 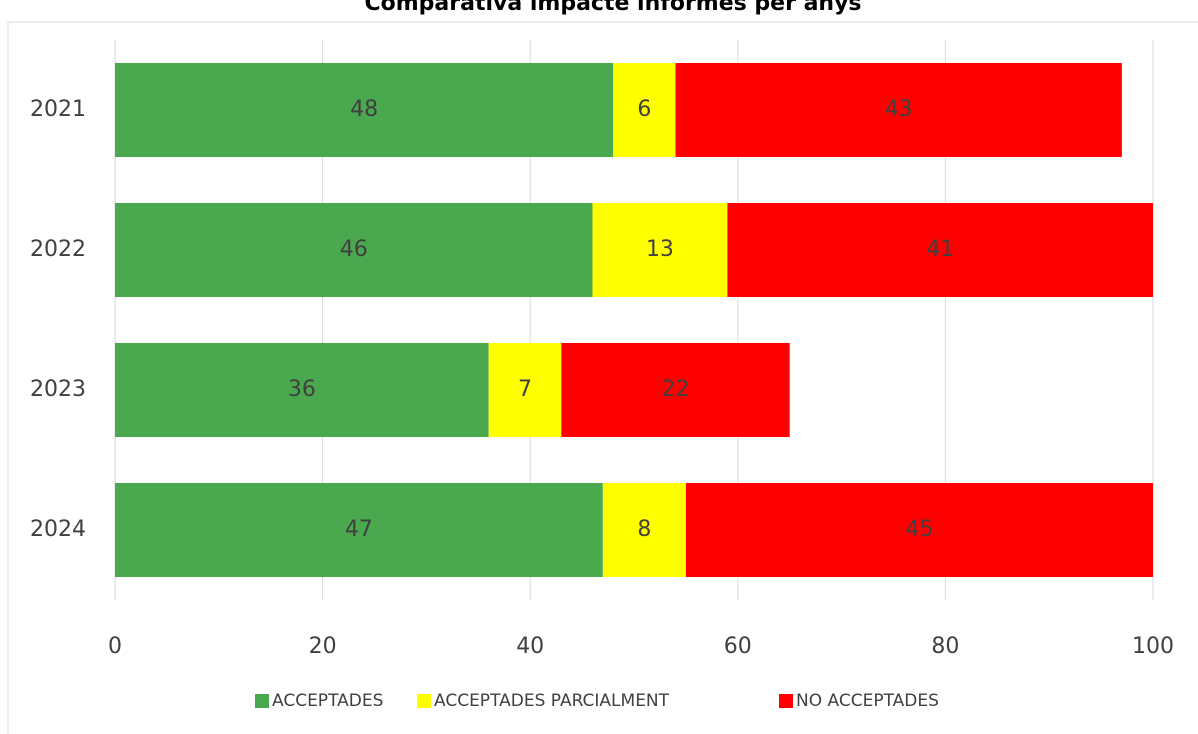 I want to click on data-label: 41, so click(x=940, y=249).